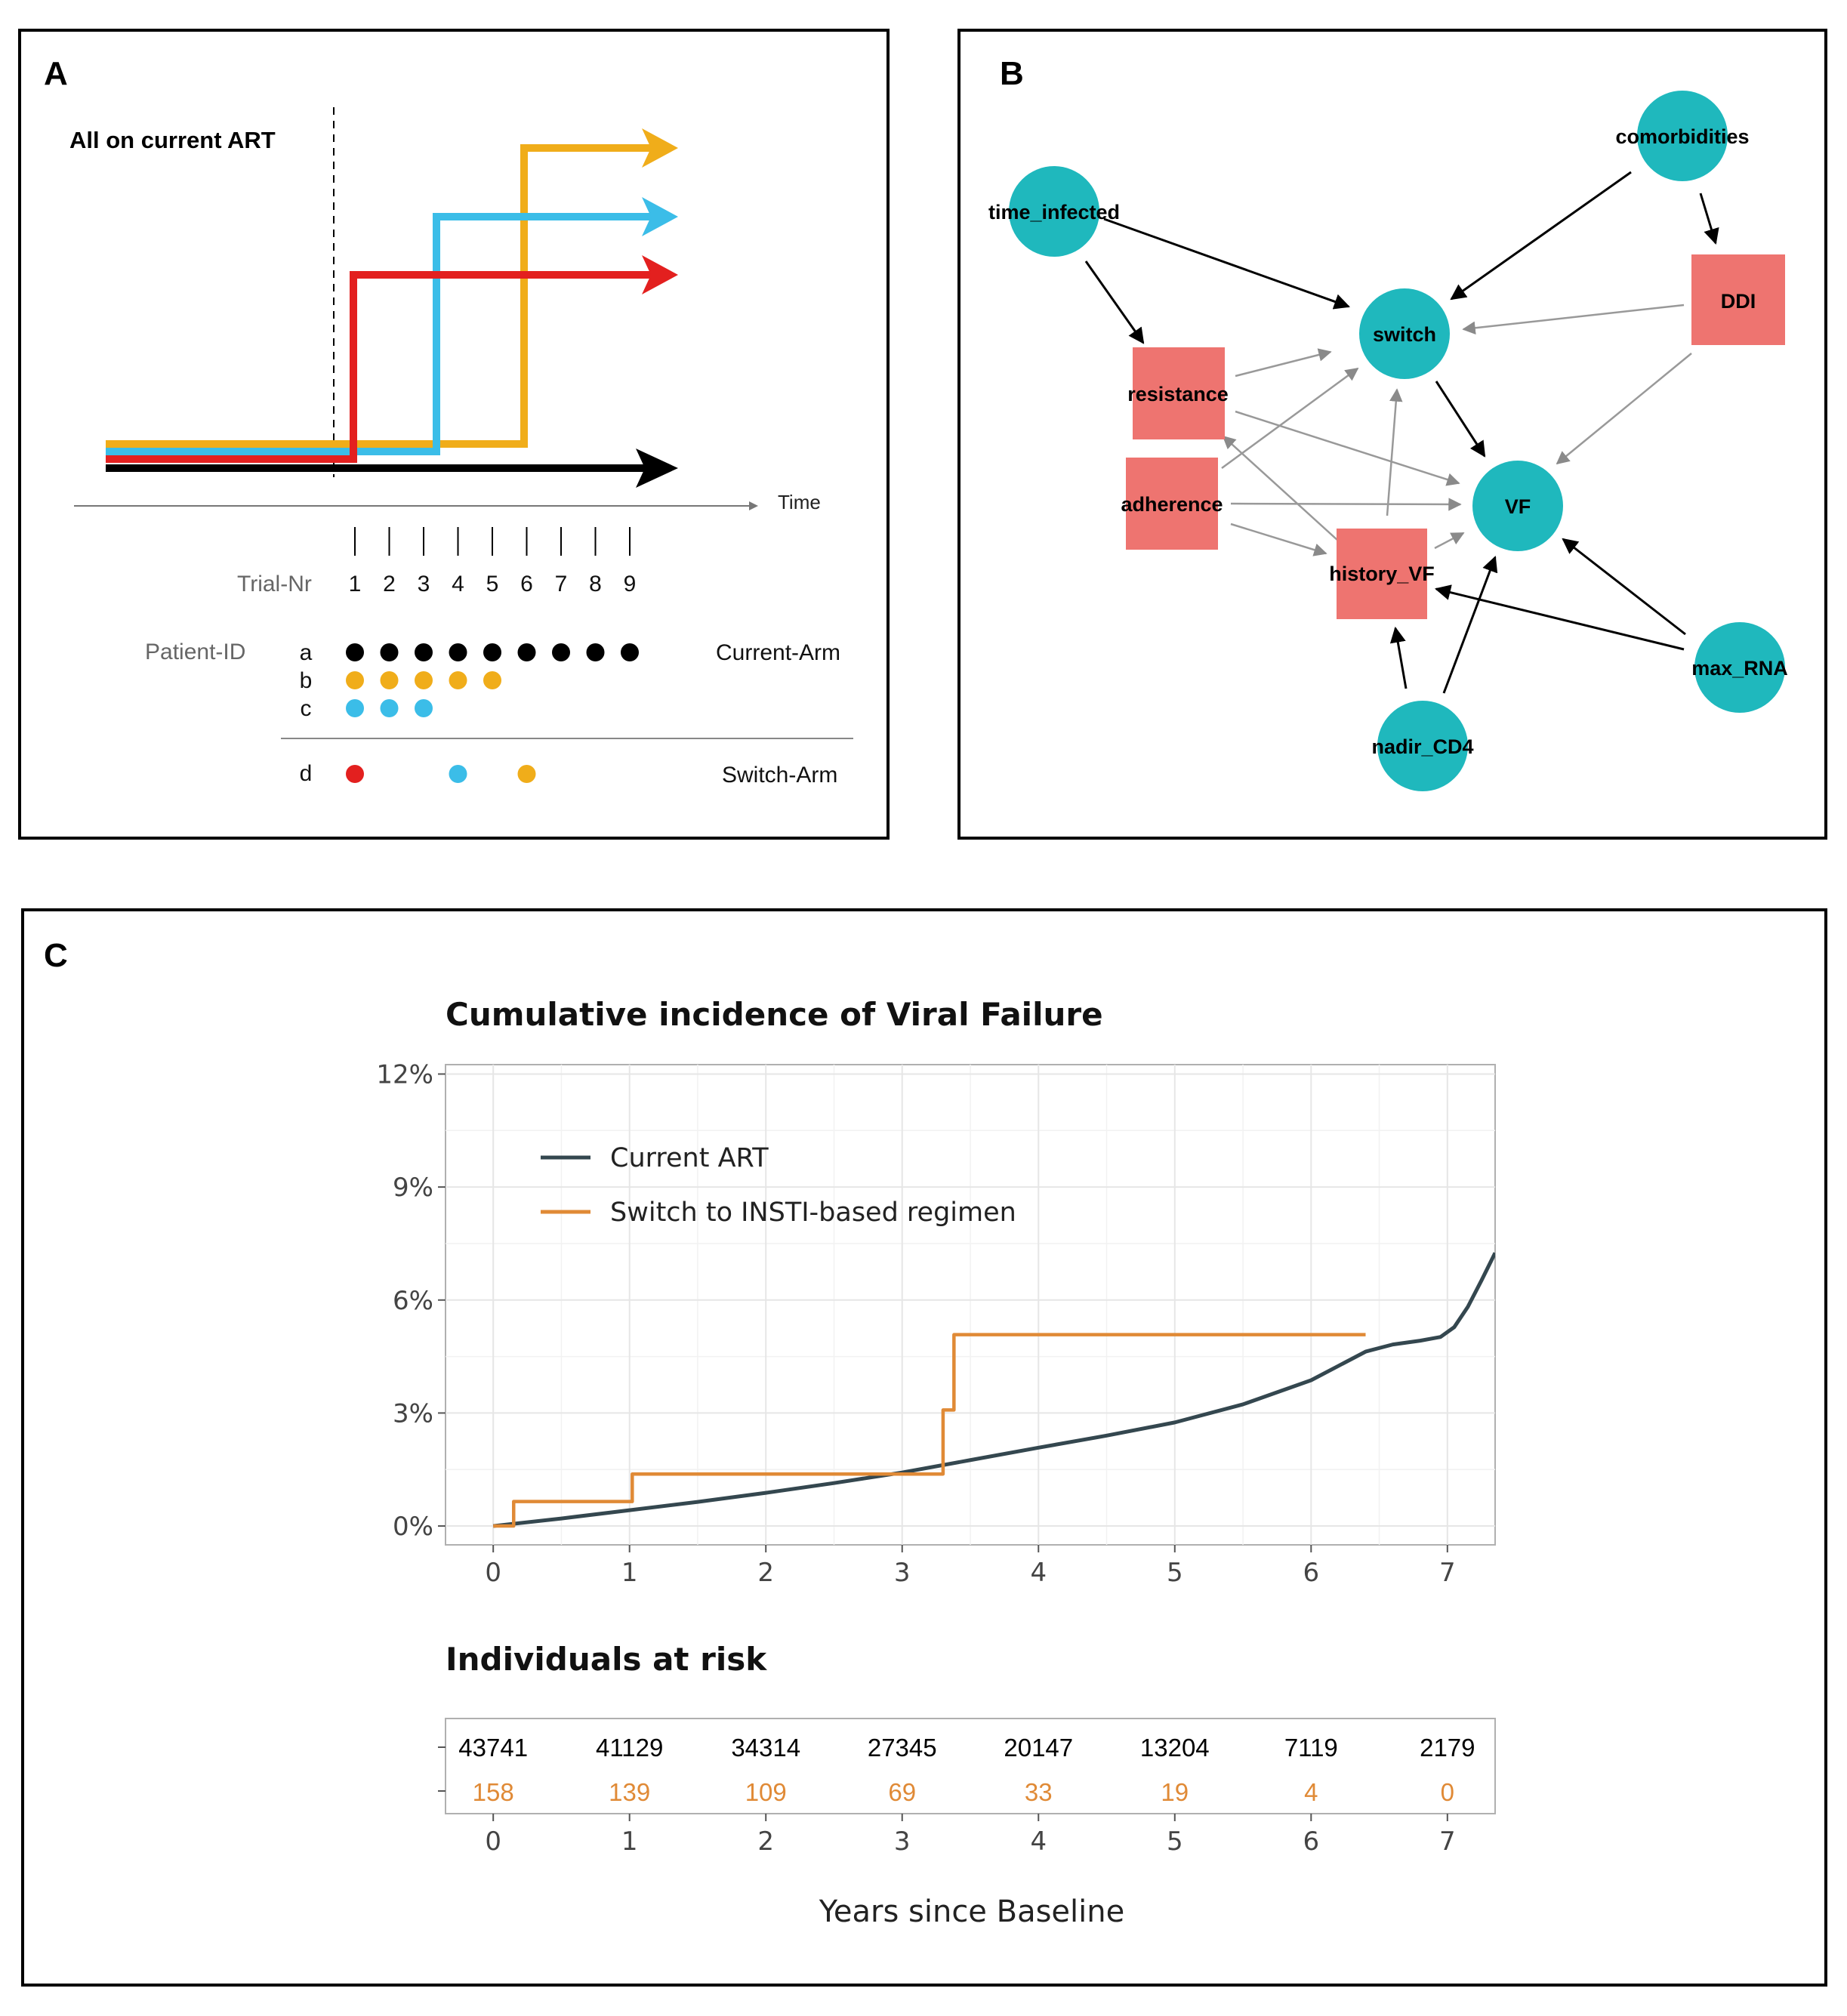 The image size is (1847, 2016). What do you see at coordinates (1311, 1792) in the screenshot?
I see `risk-value-switch: 4` at bounding box center [1311, 1792].